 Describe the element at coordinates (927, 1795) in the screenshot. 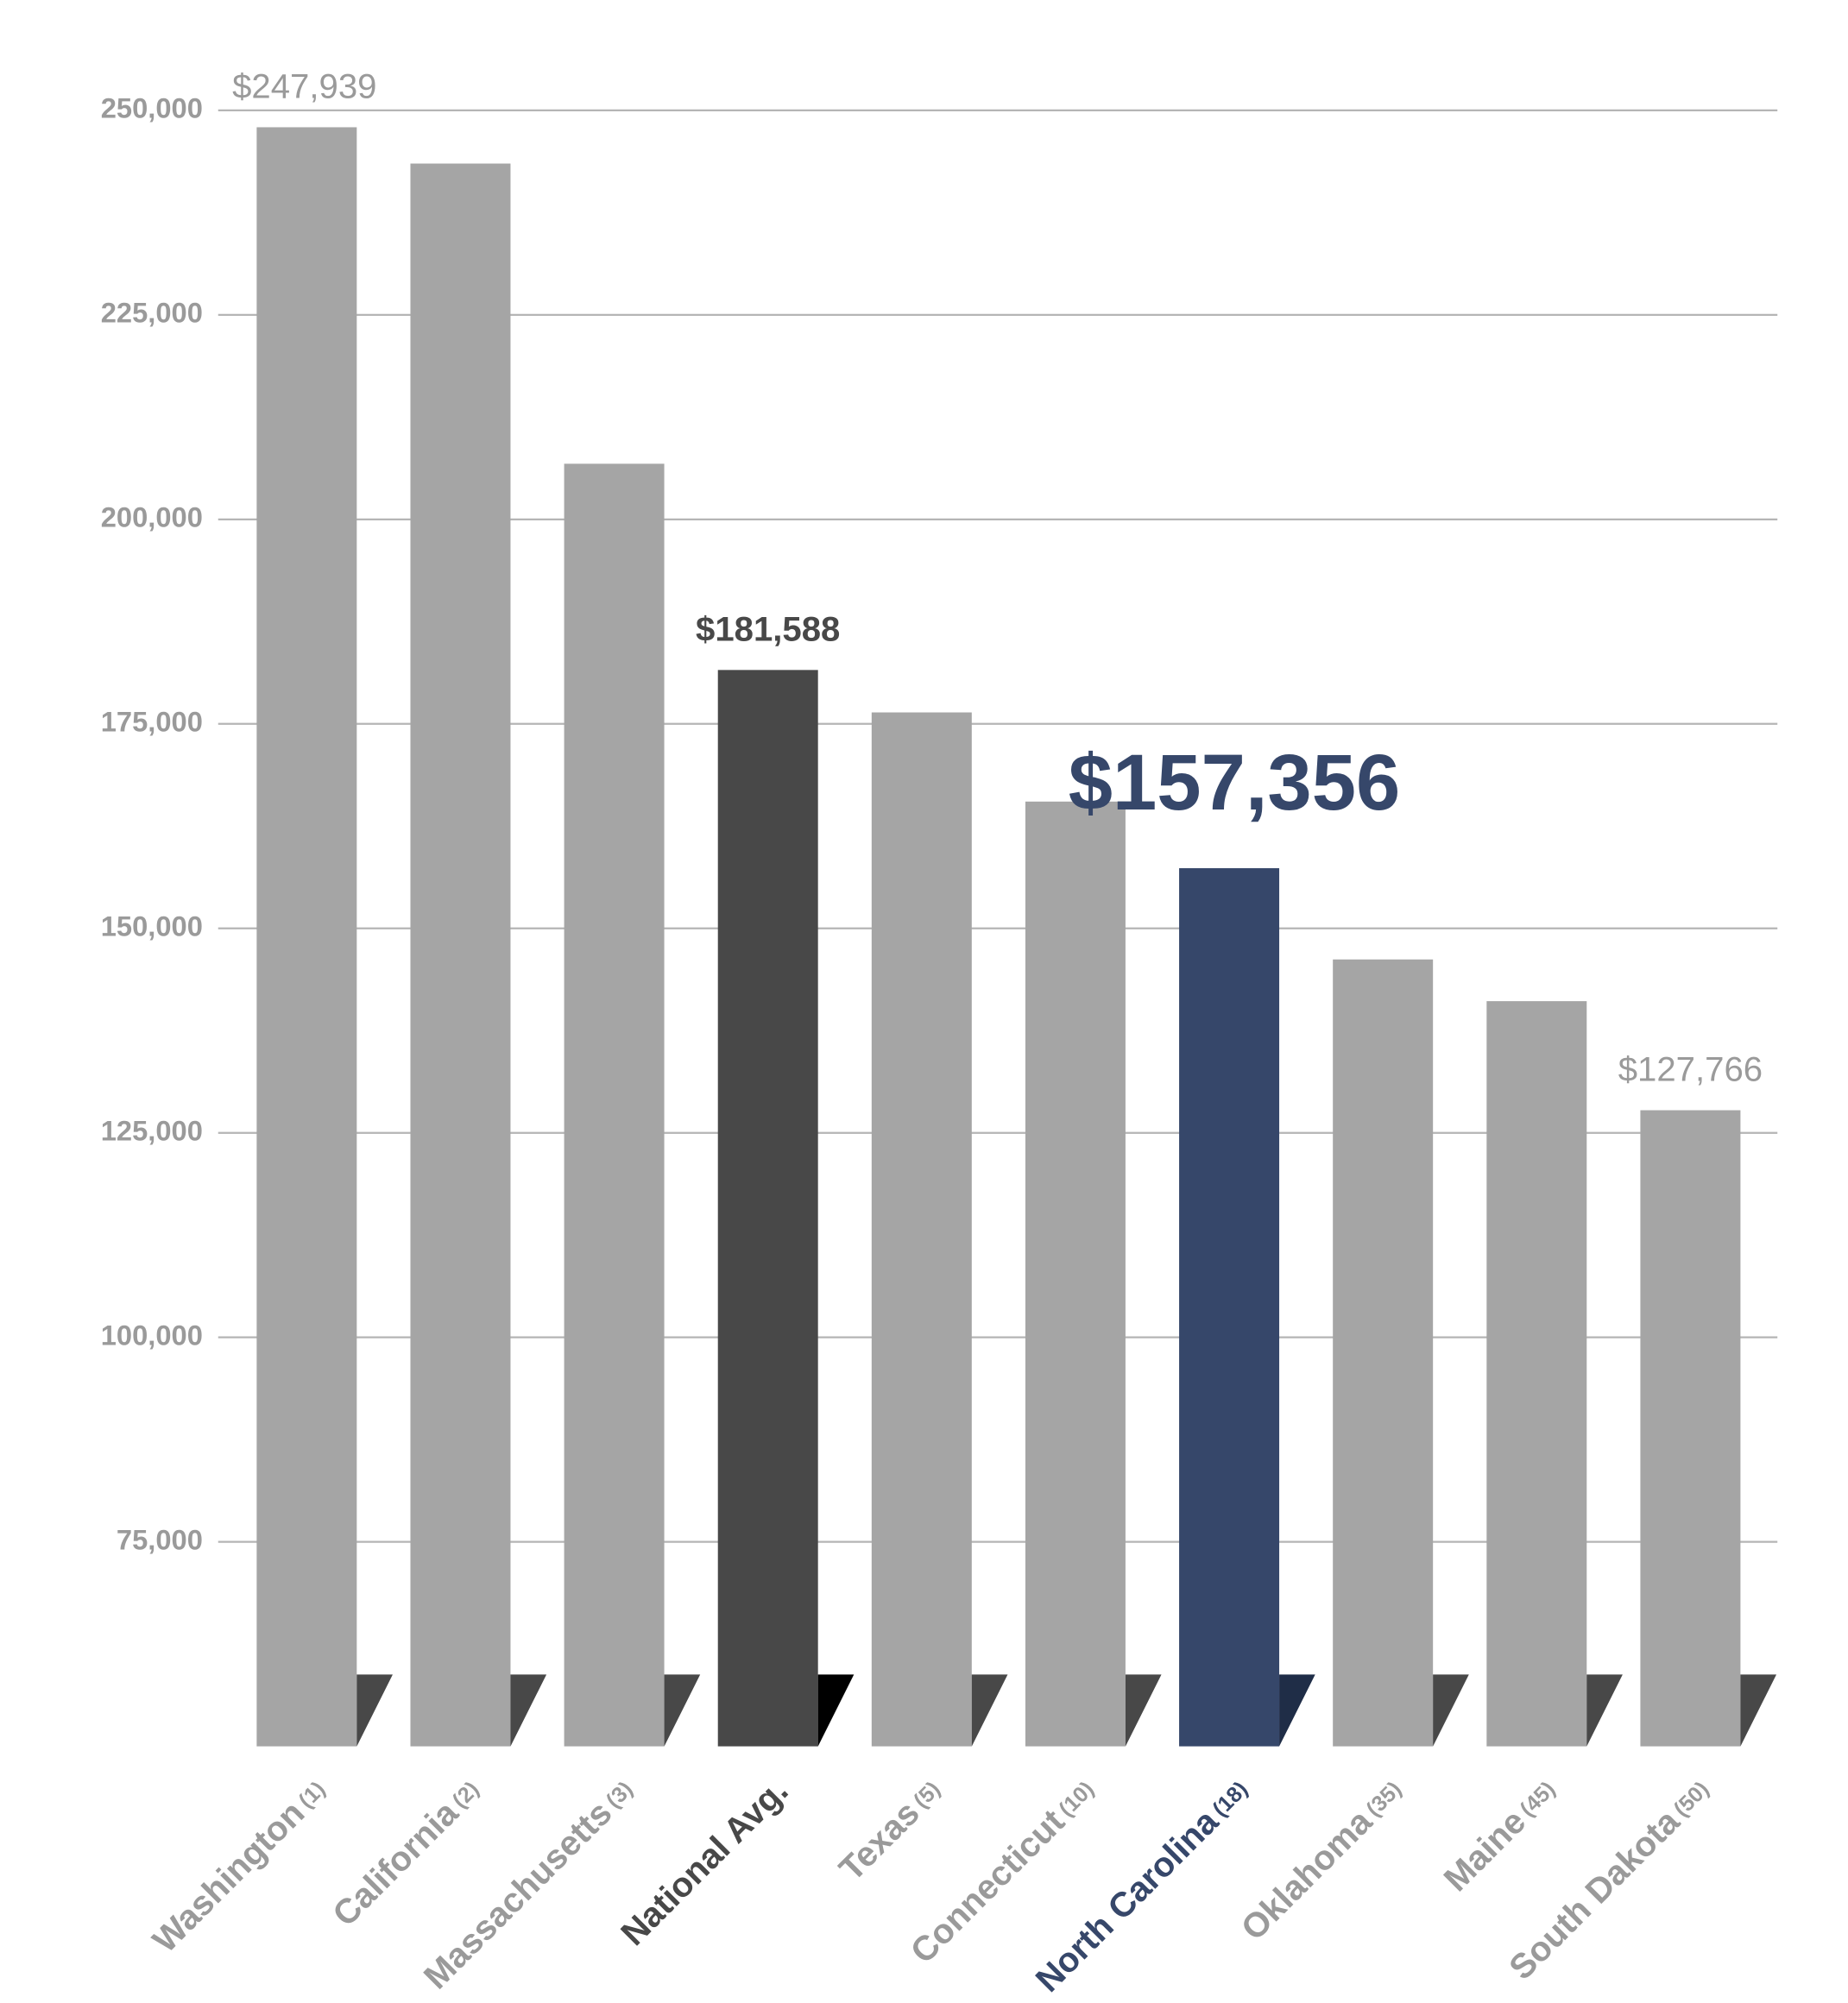

I see `category-rank: (5)` at that location.